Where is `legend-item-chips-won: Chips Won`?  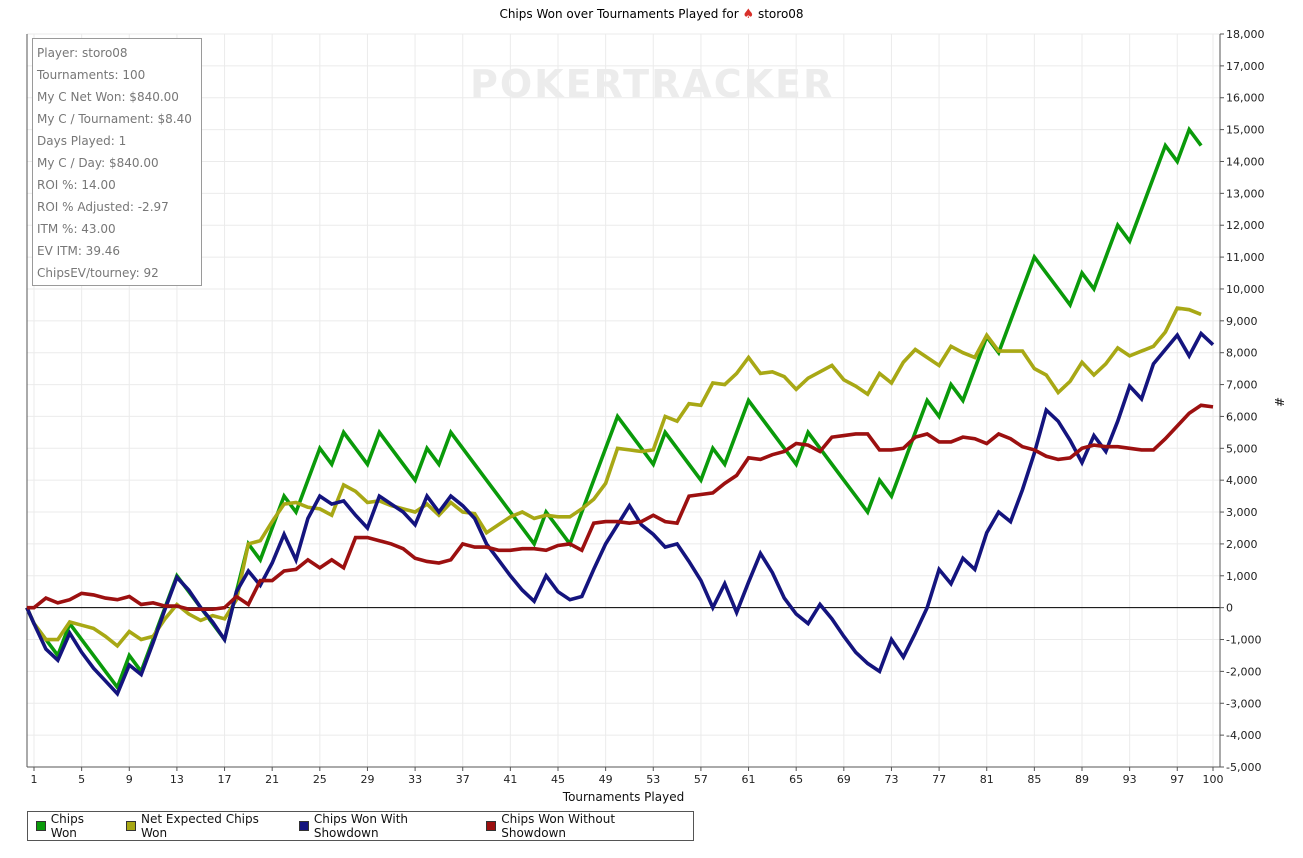 legend-item-chips-won: Chips Won is located at coordinates (74, 826).